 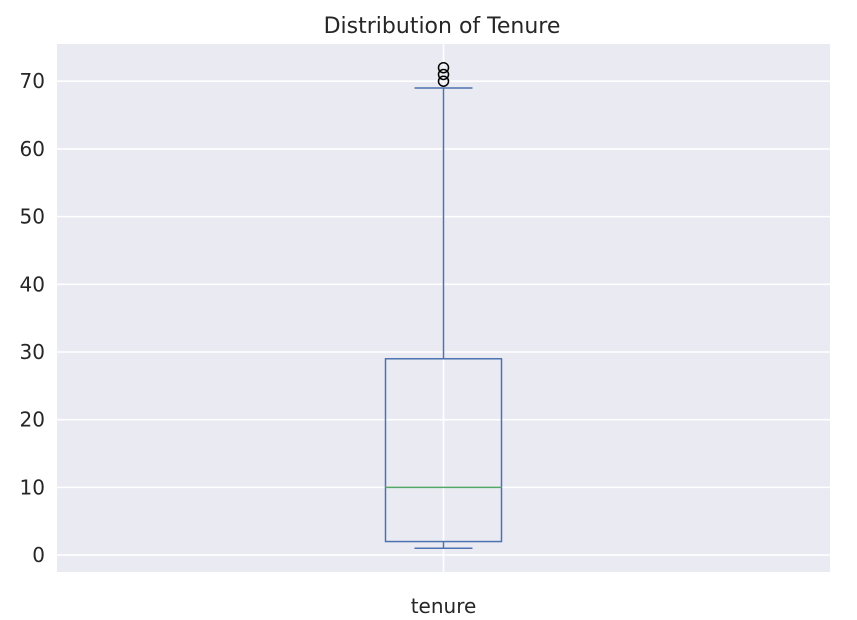 I want to click on y-tick-label: 70, so click(x=32, y=81).